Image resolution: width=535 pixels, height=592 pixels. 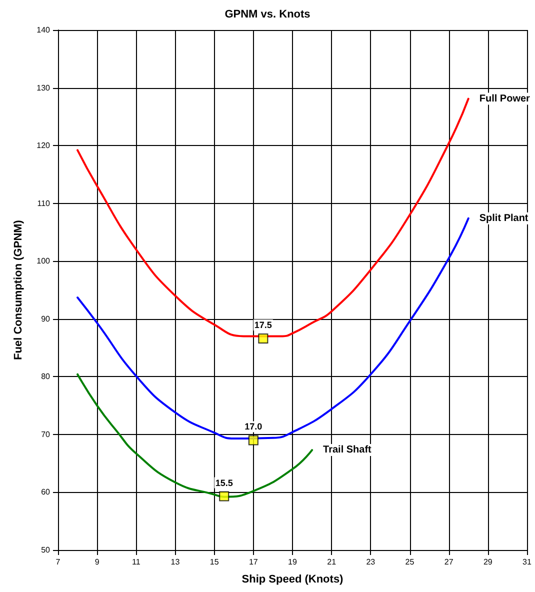 I want to click on annotation: 15.5, so click(x=224, y=483).